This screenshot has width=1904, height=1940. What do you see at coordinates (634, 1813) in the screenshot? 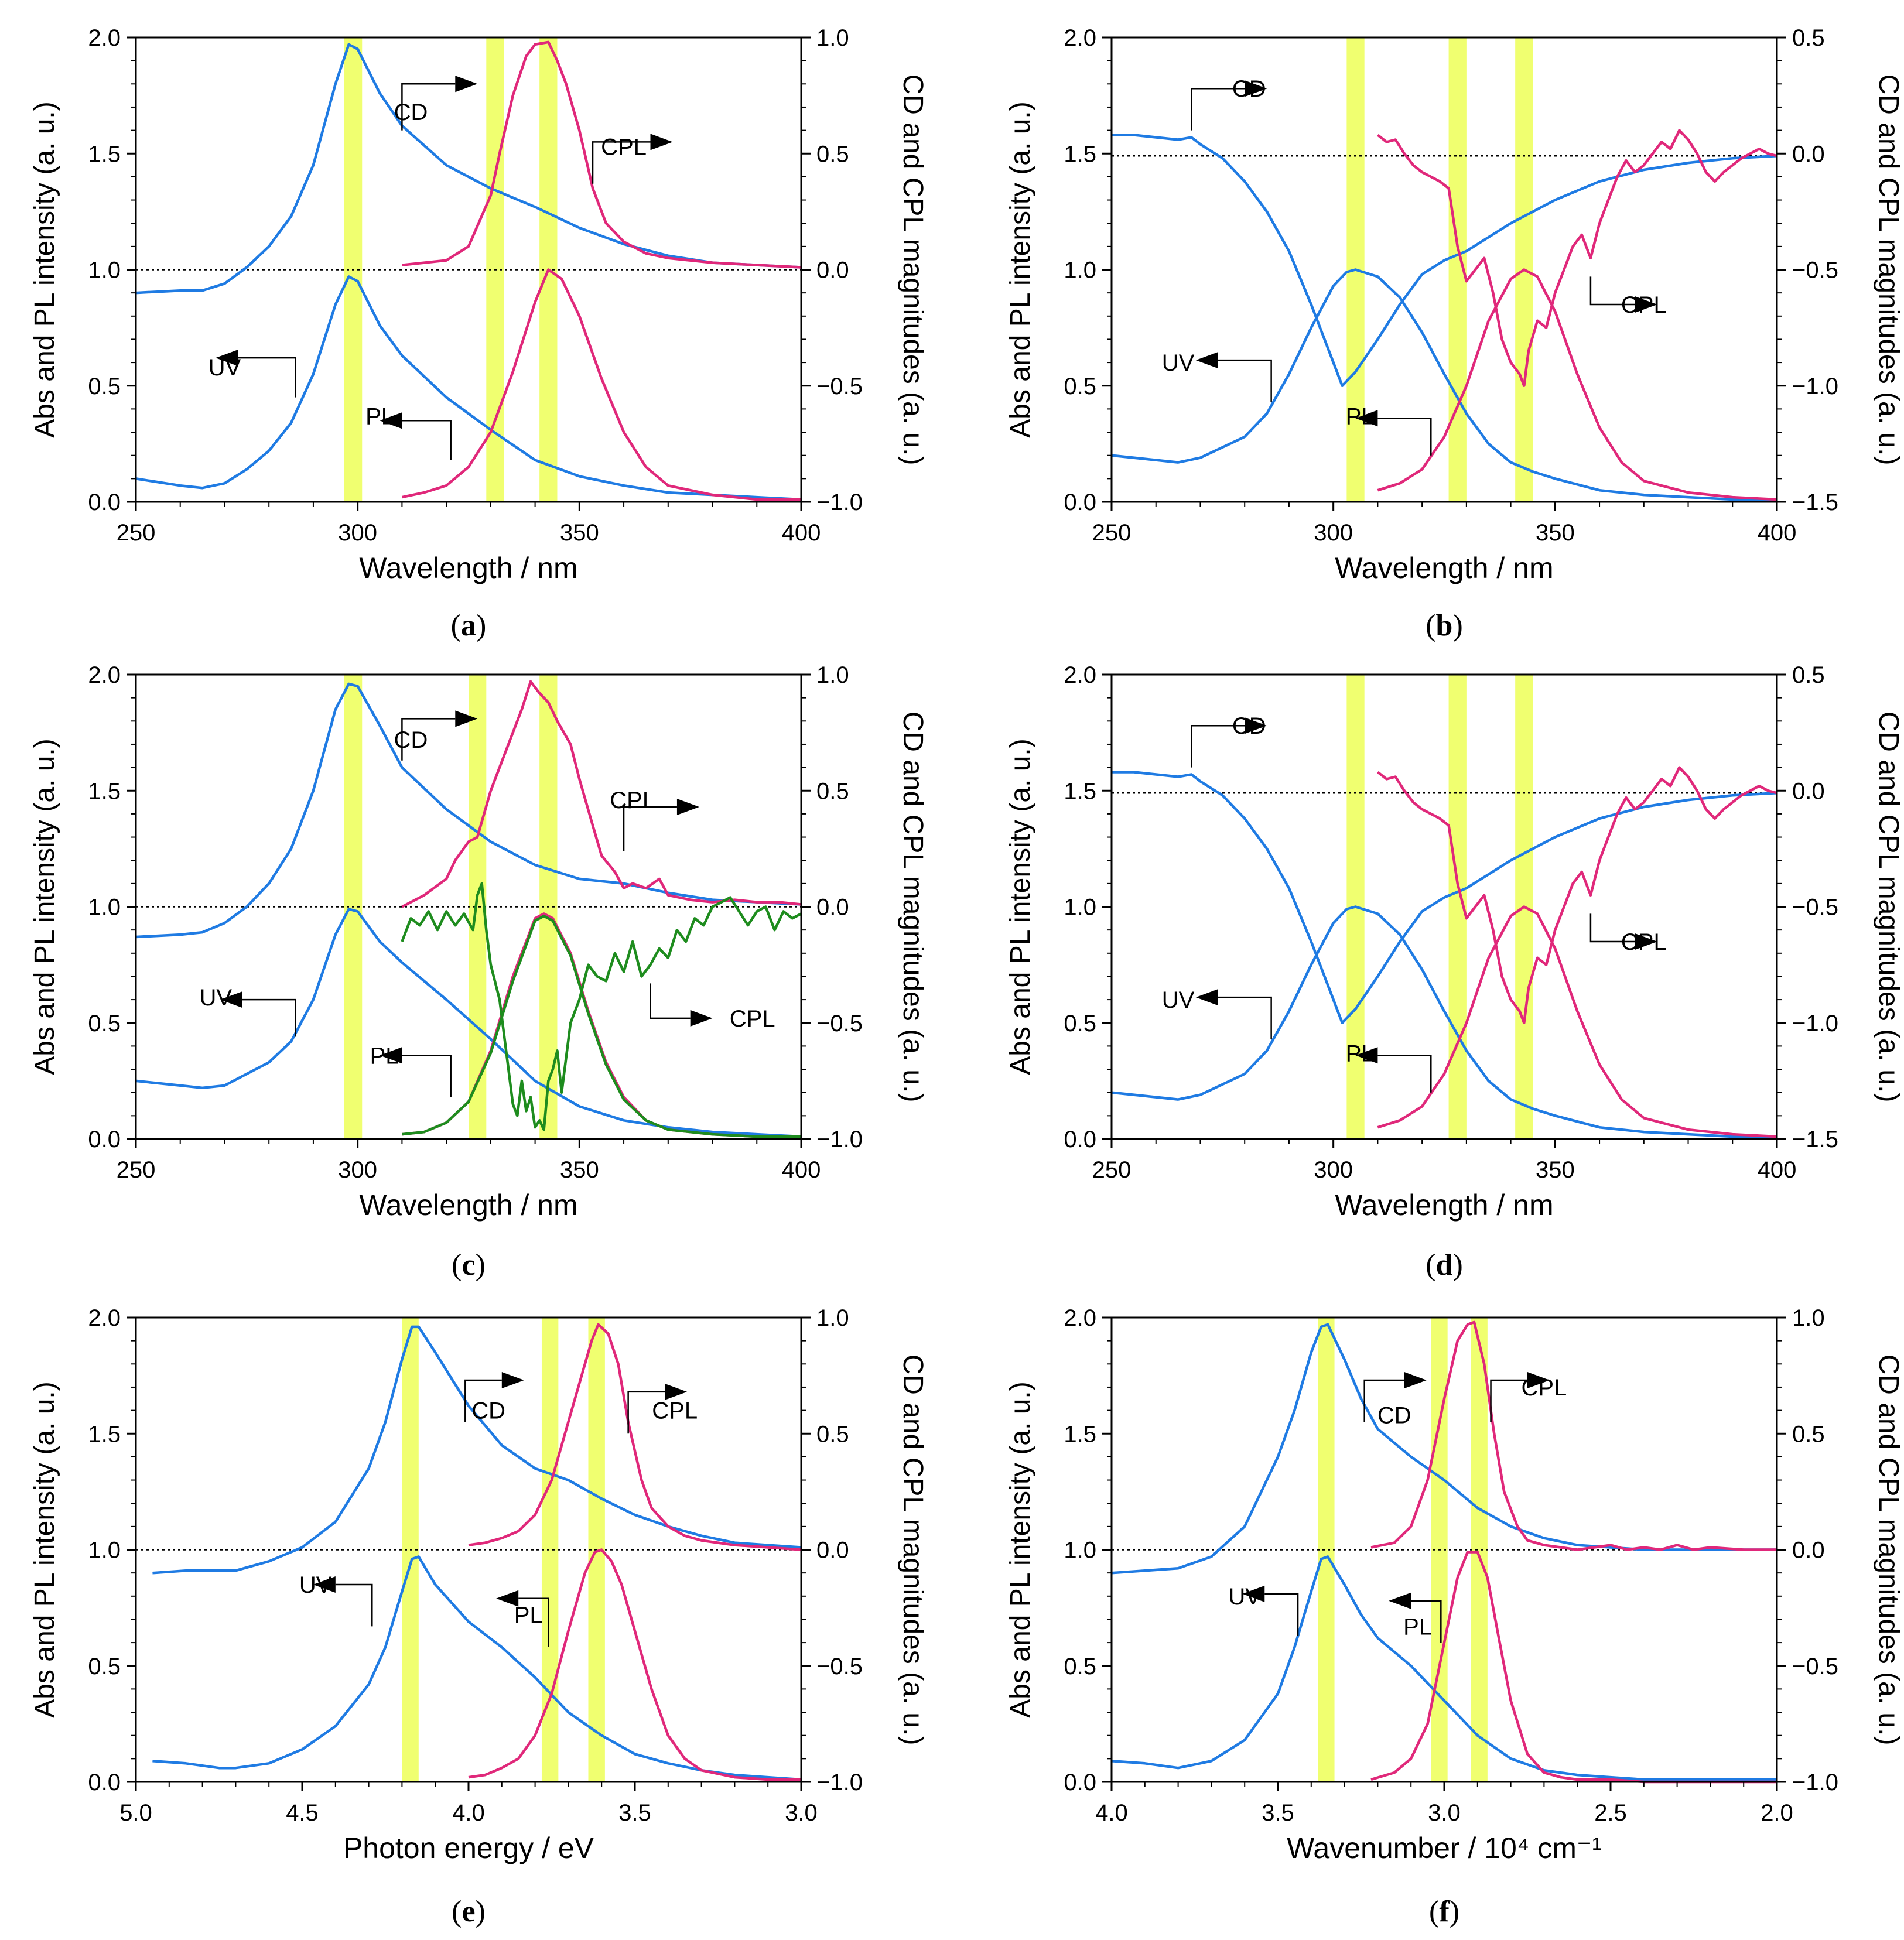
I see `x-tick-label: 3.5` at bounding box center [634, 1813].